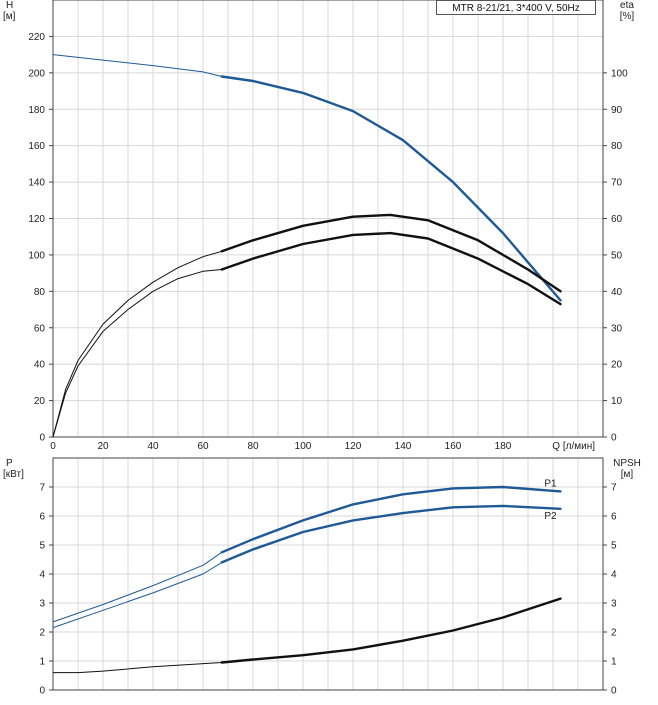 The image size is (658, 705). Describe the element at coordinates (617, 219) in the screenshot. I see `y-tick-label-right: 60` at that location.